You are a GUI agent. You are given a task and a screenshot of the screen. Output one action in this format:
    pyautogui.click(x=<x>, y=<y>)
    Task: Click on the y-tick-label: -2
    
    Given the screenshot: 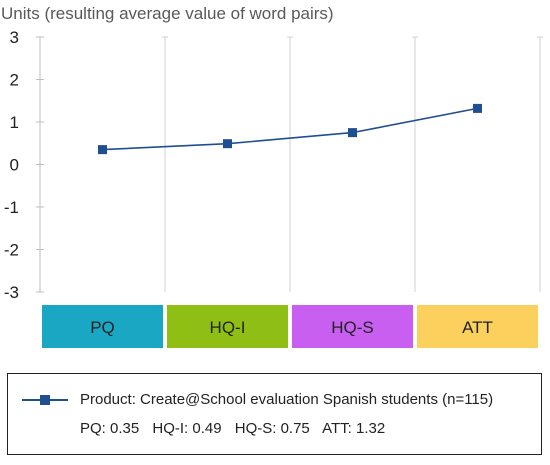 What is the action you would take?
    pyautogui.click(x=11, y=250)
    